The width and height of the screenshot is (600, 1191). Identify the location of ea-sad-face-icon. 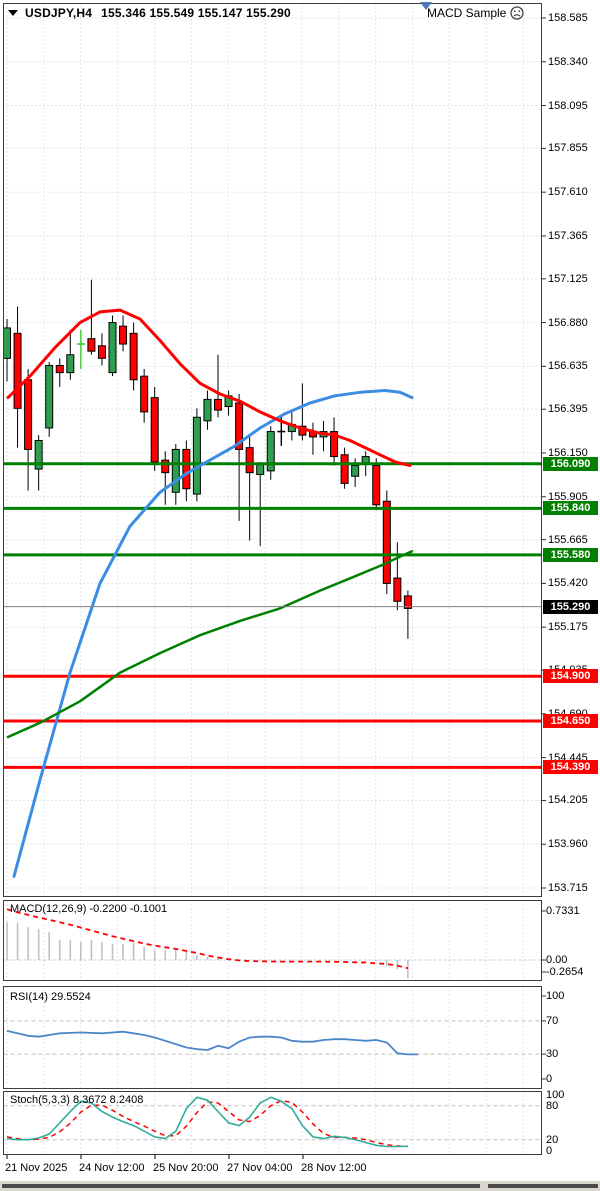
(517, 13).